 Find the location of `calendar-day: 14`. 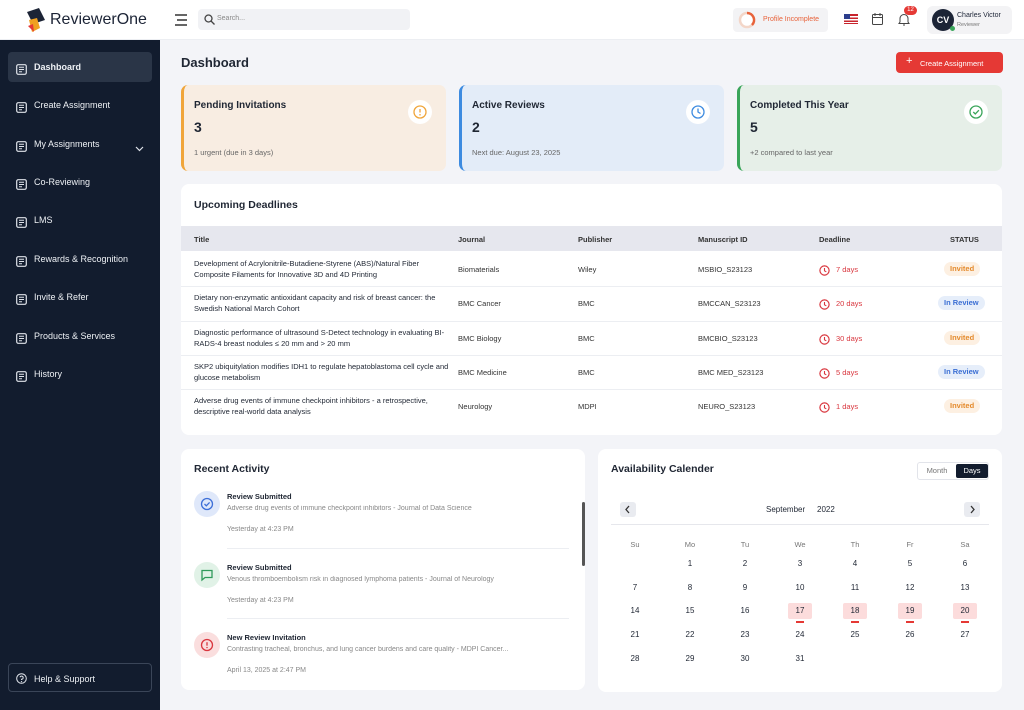

calendar-day: 14 is located at coordinates (635, 610).